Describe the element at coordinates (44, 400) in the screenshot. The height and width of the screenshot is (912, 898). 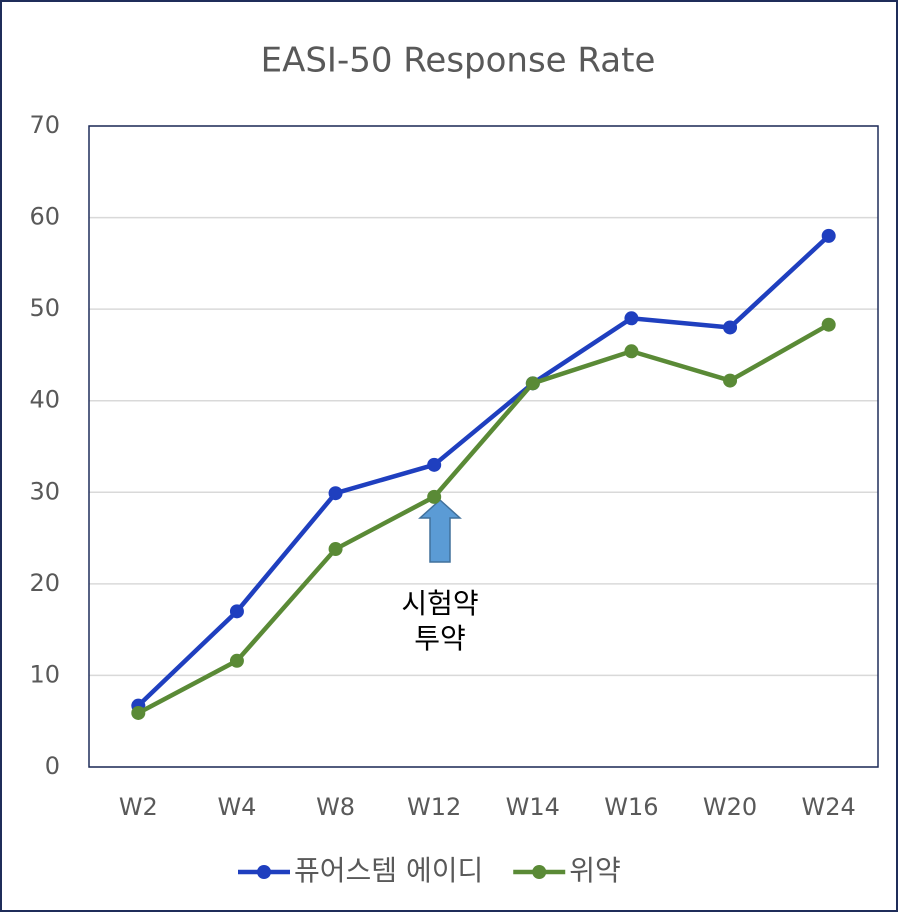
I see `y-tick-label: 40` at that location.